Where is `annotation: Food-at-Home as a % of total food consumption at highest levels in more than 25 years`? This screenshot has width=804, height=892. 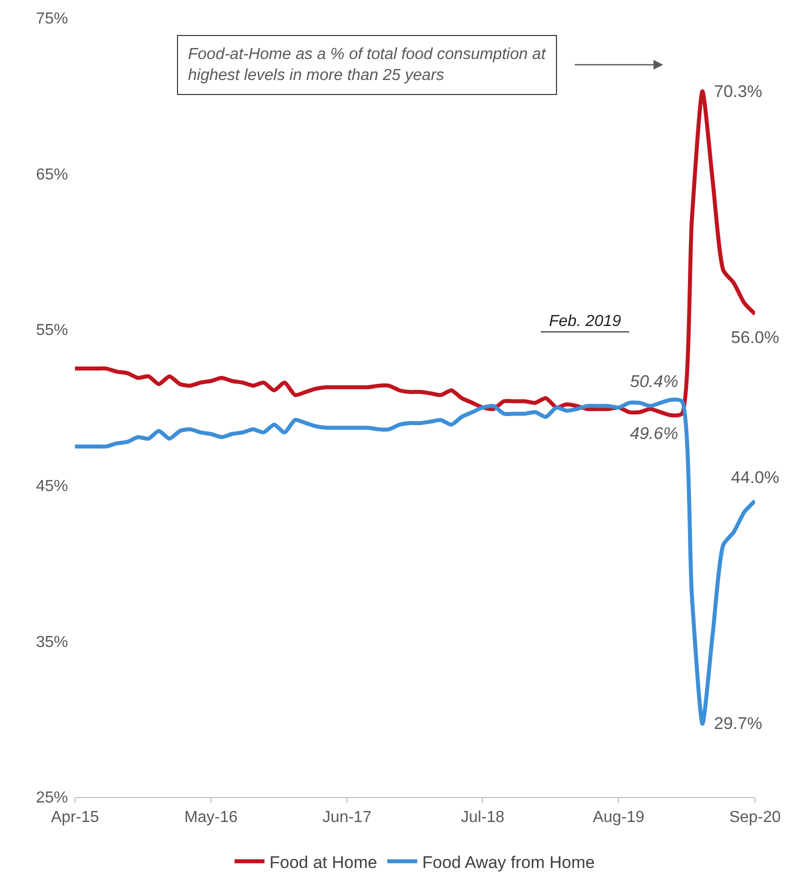 annotation: Food-at-Home as a % of total food consumption at highest levels in more than 25 years is located at coordinates (367, 65).